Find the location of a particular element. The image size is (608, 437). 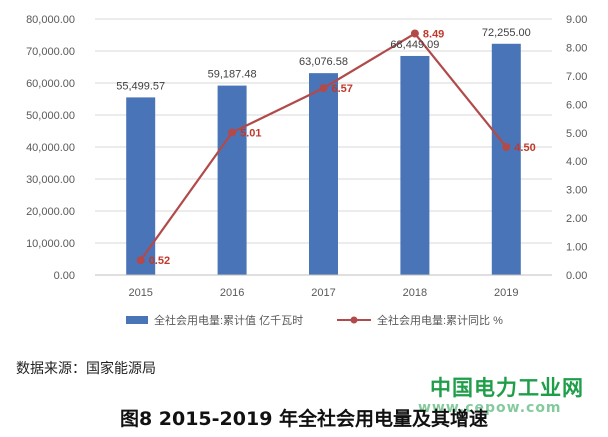

legend-bar-label: 全社会用电量:累计值 亿千瓦时 is located at coordinates (228, 320).